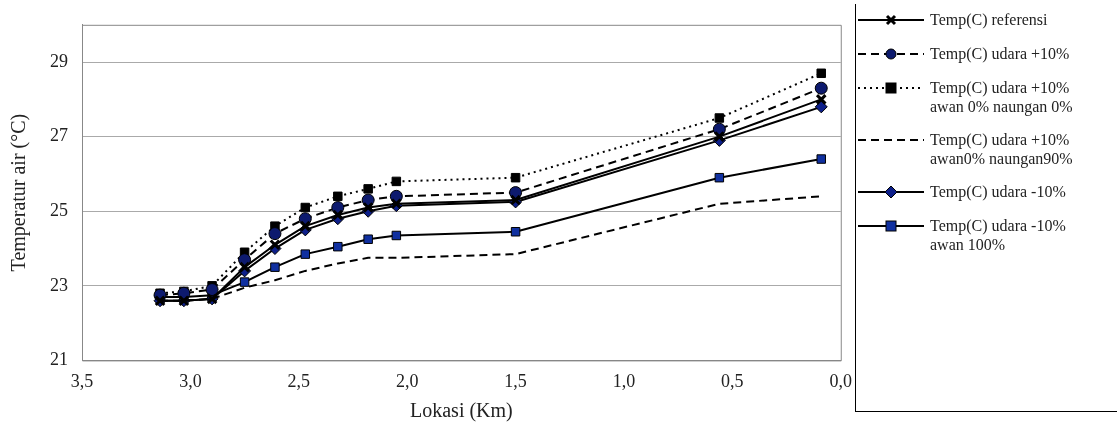  I want to click on x-tick-label: 3,5, so click(82, 380).